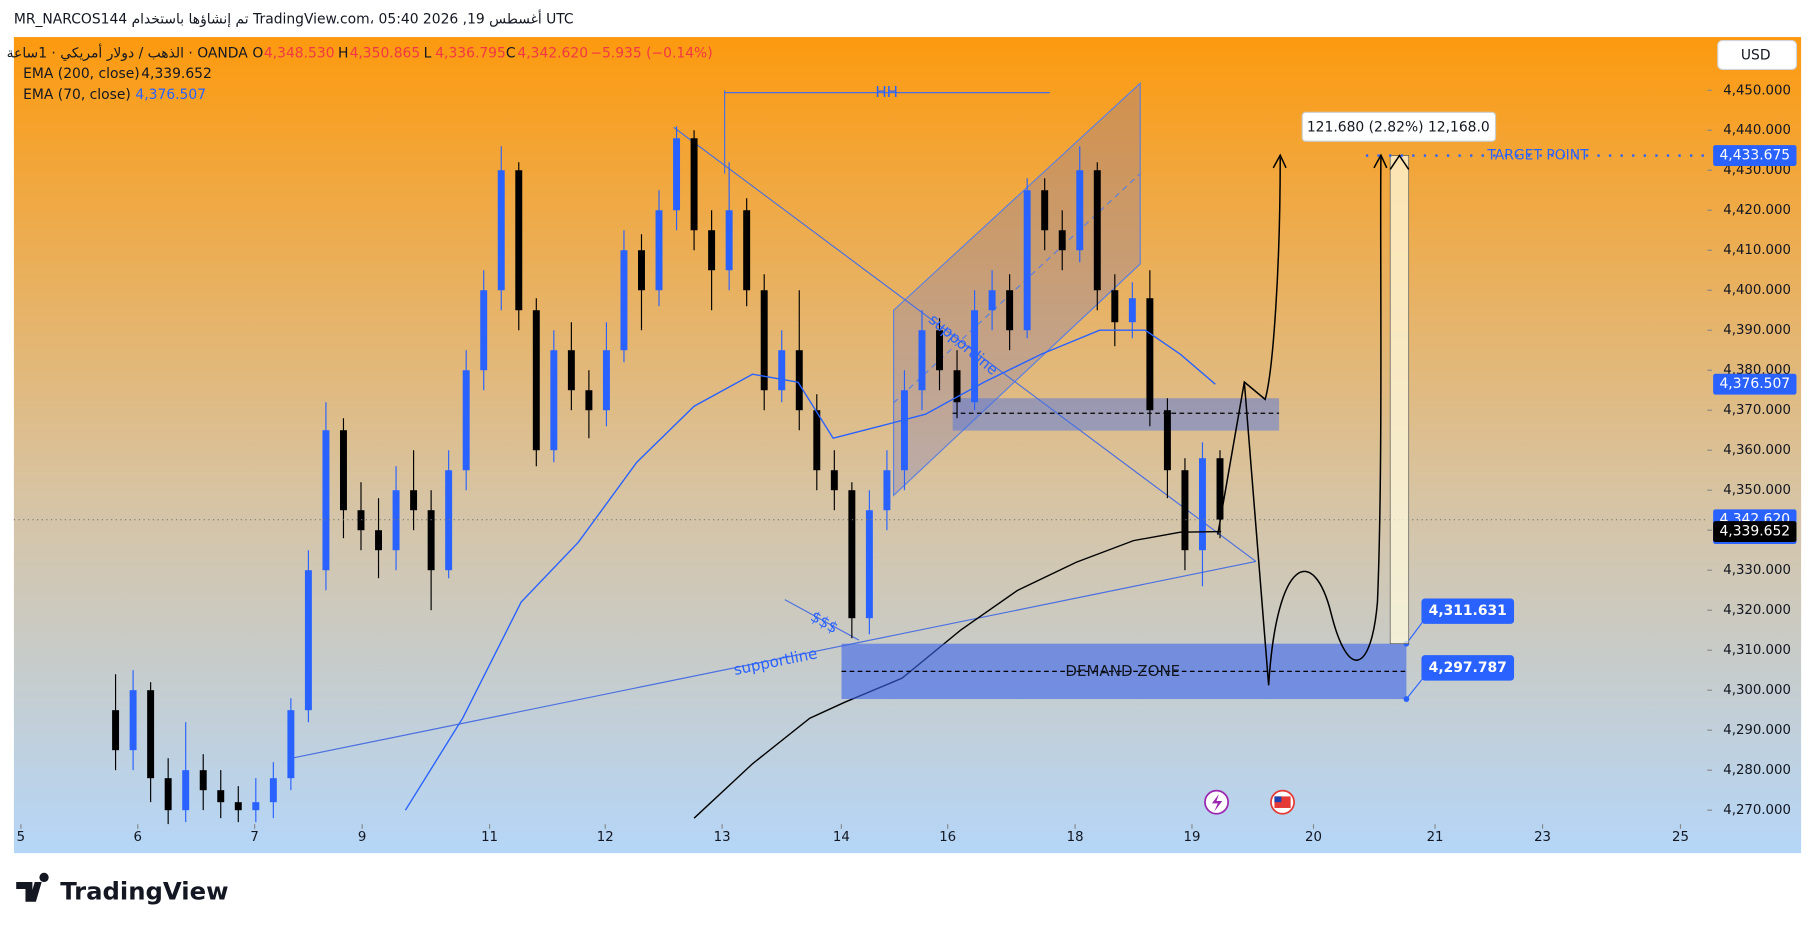  Describe the element at coordinates (1680, 837) in the screenshot. I see `x-tick-label: 25` at that location.